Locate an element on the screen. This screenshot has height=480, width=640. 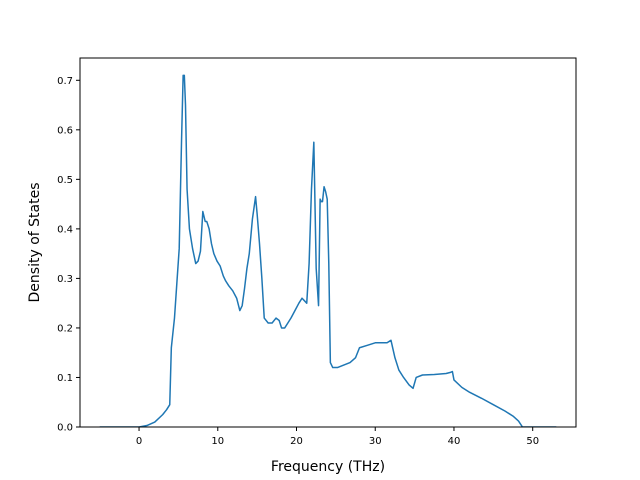
y-tick-label: 0.7 is located at coordinates (65, 81).